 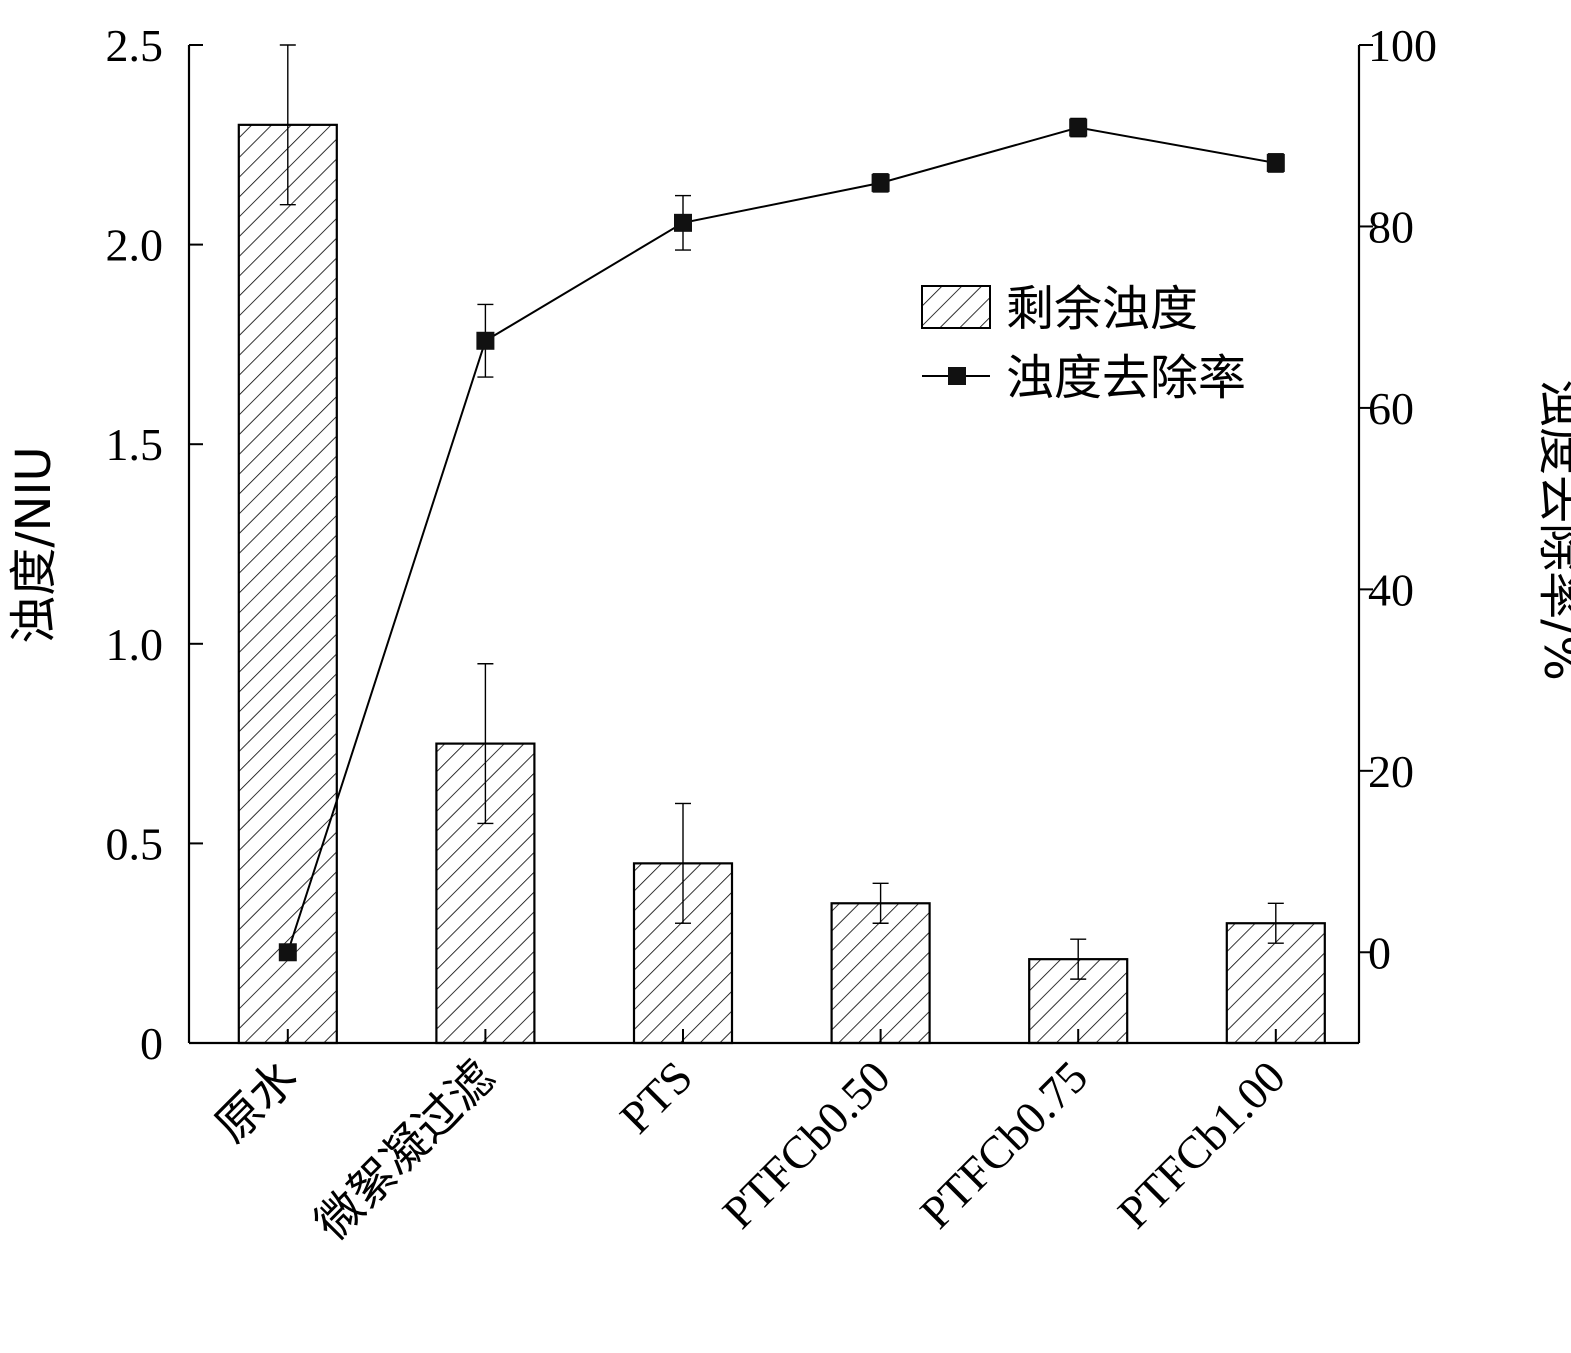 I want to click on left-tick-label-3: 1.5, so click(x=135, y=444).